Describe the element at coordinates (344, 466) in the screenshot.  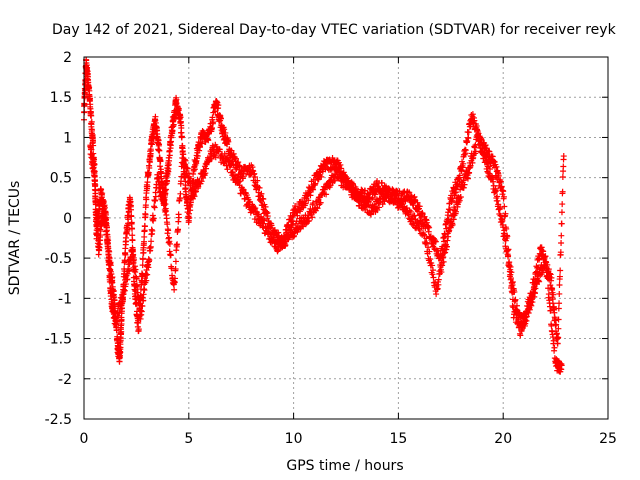
I see `x-axis-label: GPS time / hours` at that location.